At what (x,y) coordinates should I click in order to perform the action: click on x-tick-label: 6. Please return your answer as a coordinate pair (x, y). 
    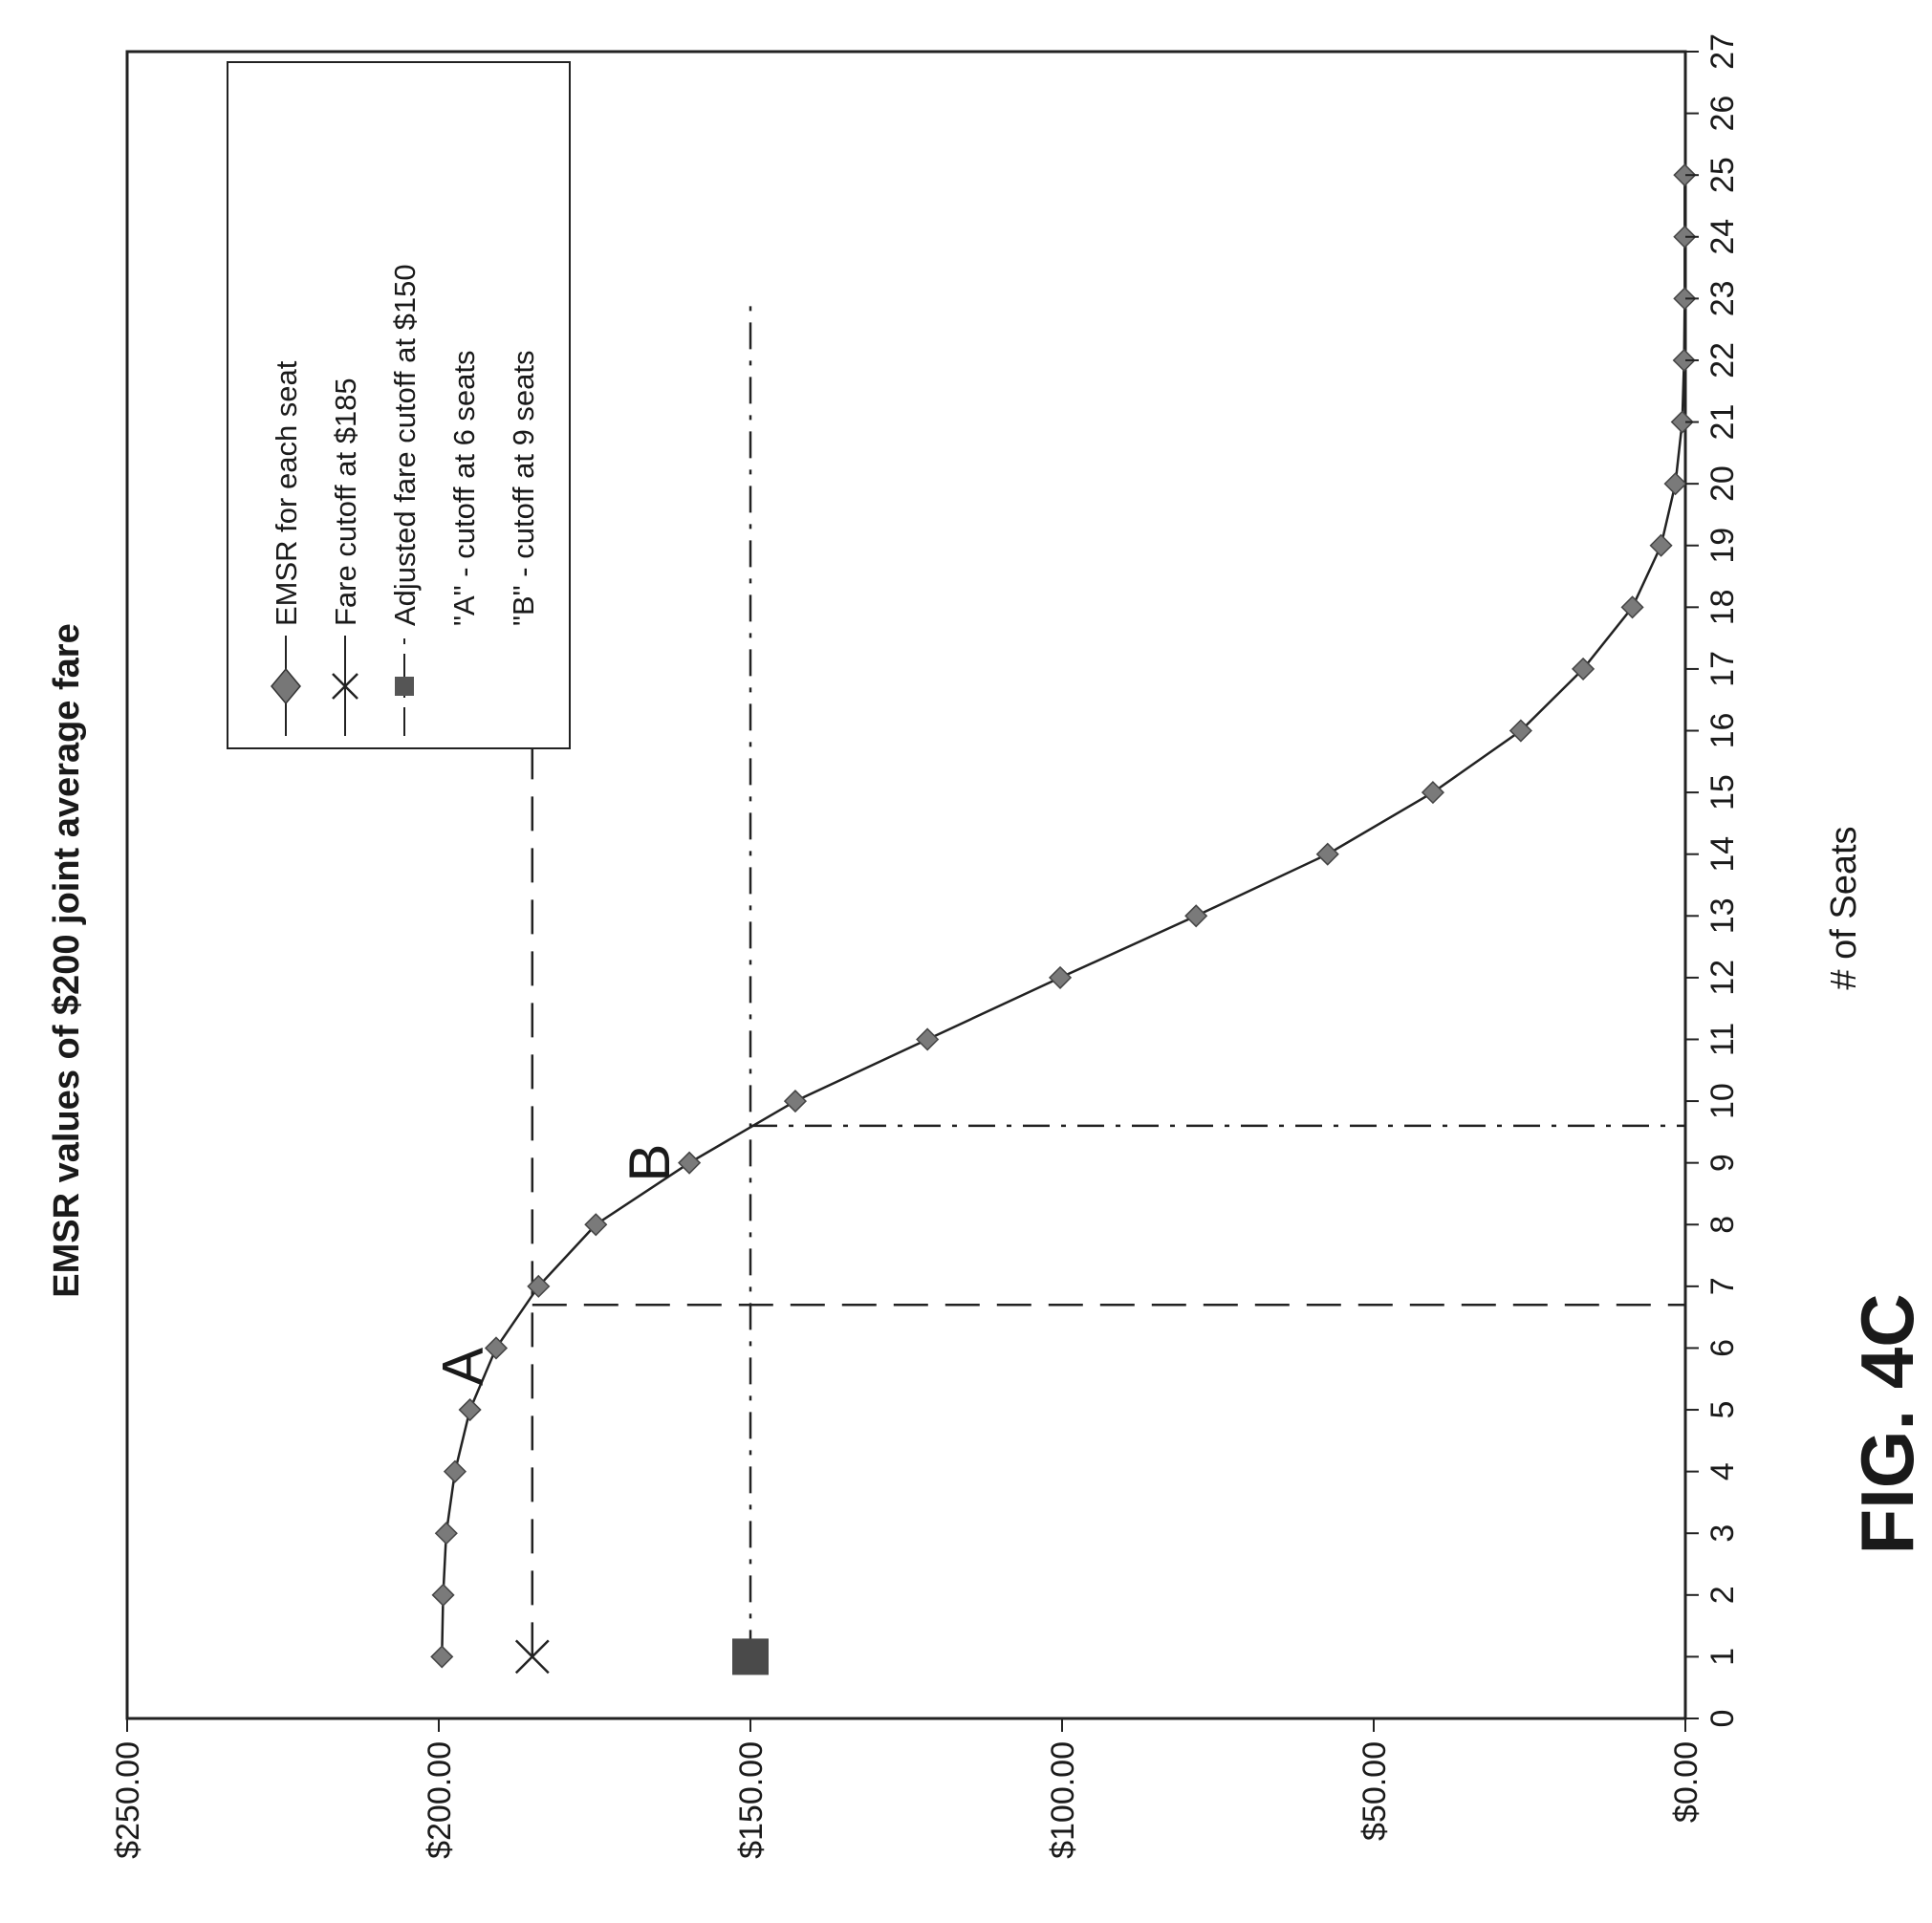
    Looking at the image, I should click on (1723, 1348).